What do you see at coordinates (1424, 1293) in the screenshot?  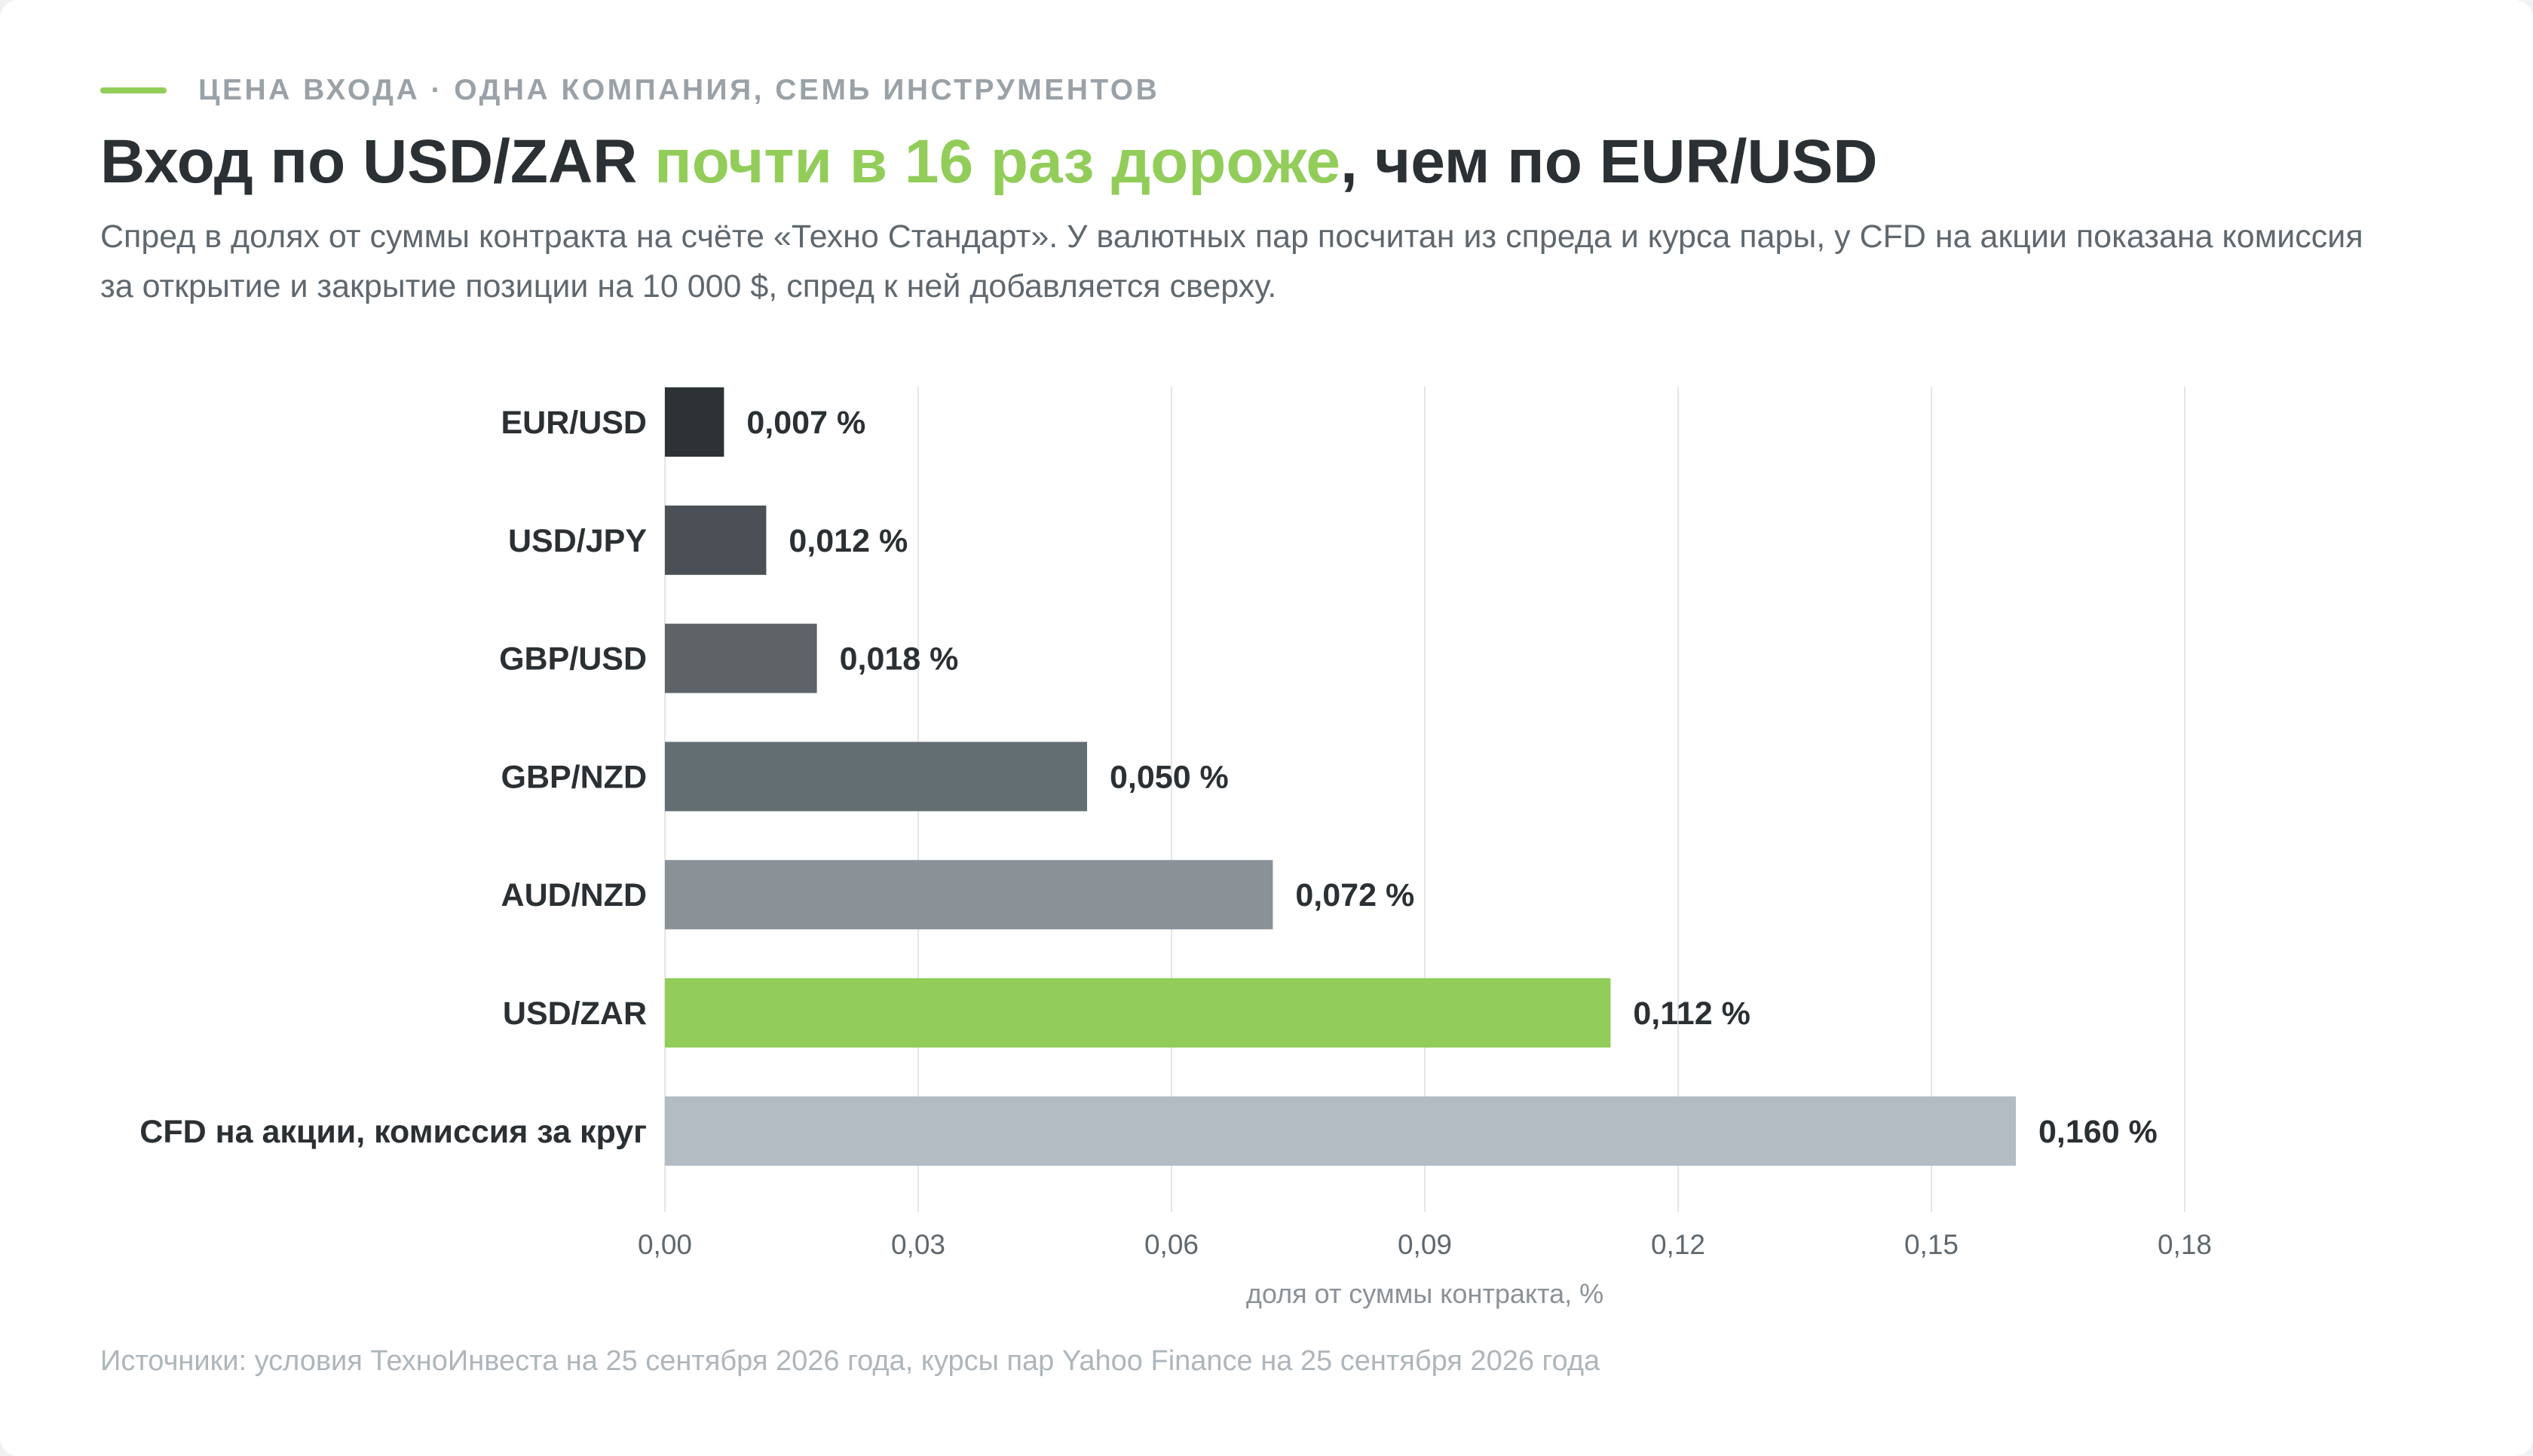 I see `x-axis-label: доля от суммы контракта, %` at bounding box center [1424, 1293].